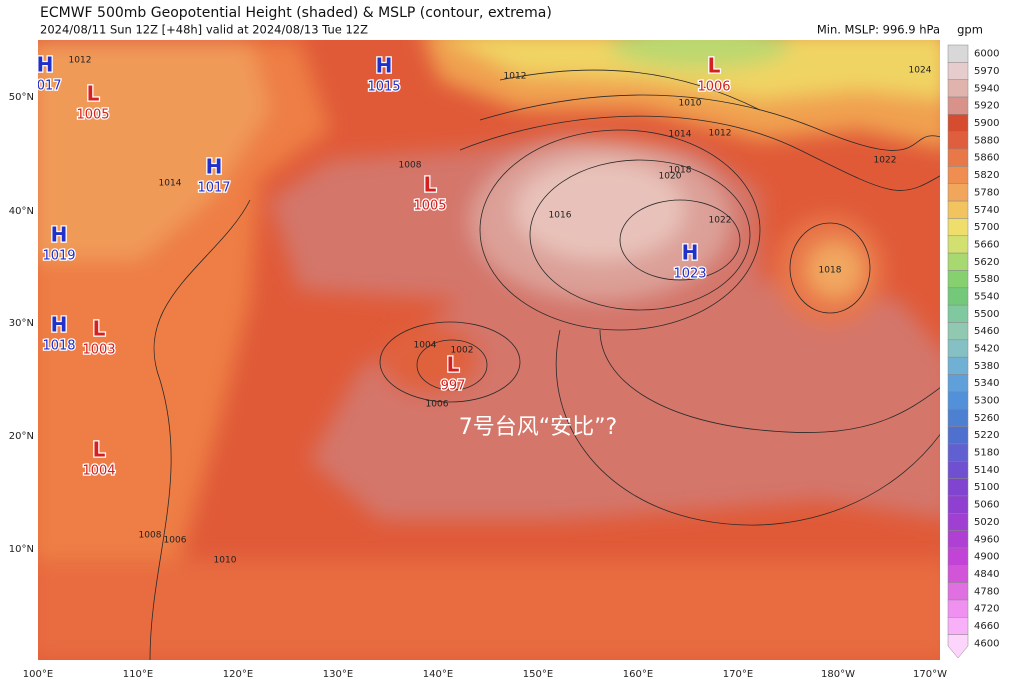 This screenshot has width=1012, height=688. Describe the element at coordinates (986, 71) in the screenshot. I see `colorbar-label: 5970` at that location.